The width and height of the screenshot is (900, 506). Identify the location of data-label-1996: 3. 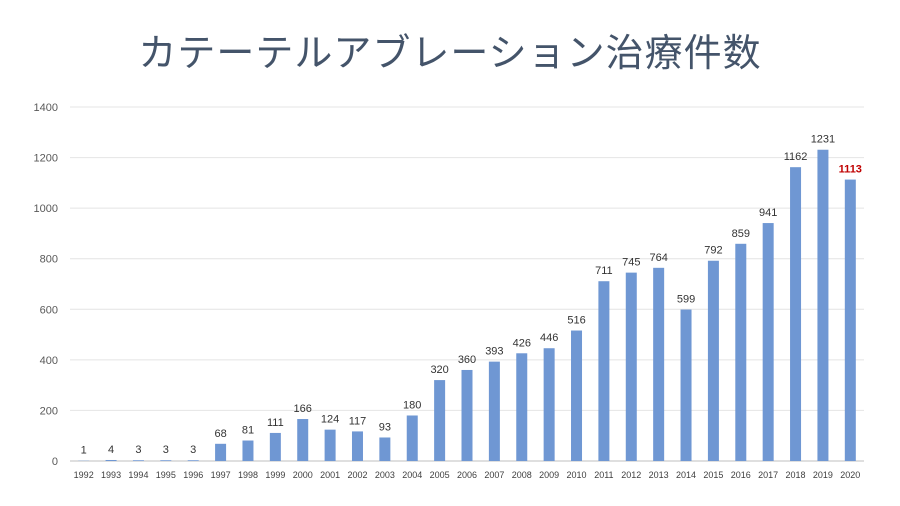
(193, 450).